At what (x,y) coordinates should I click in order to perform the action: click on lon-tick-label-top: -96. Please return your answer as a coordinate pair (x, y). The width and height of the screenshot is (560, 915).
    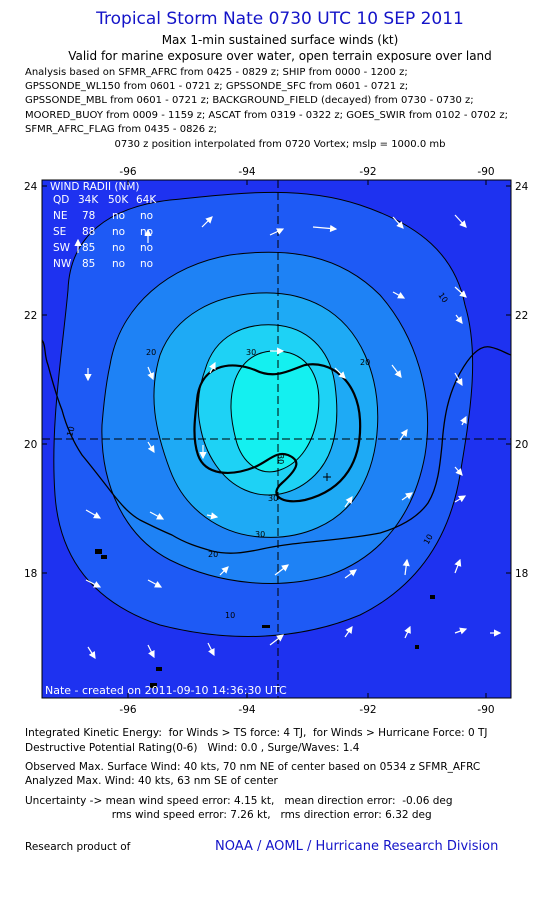
    Looking at the image, I should click on (127, 172).